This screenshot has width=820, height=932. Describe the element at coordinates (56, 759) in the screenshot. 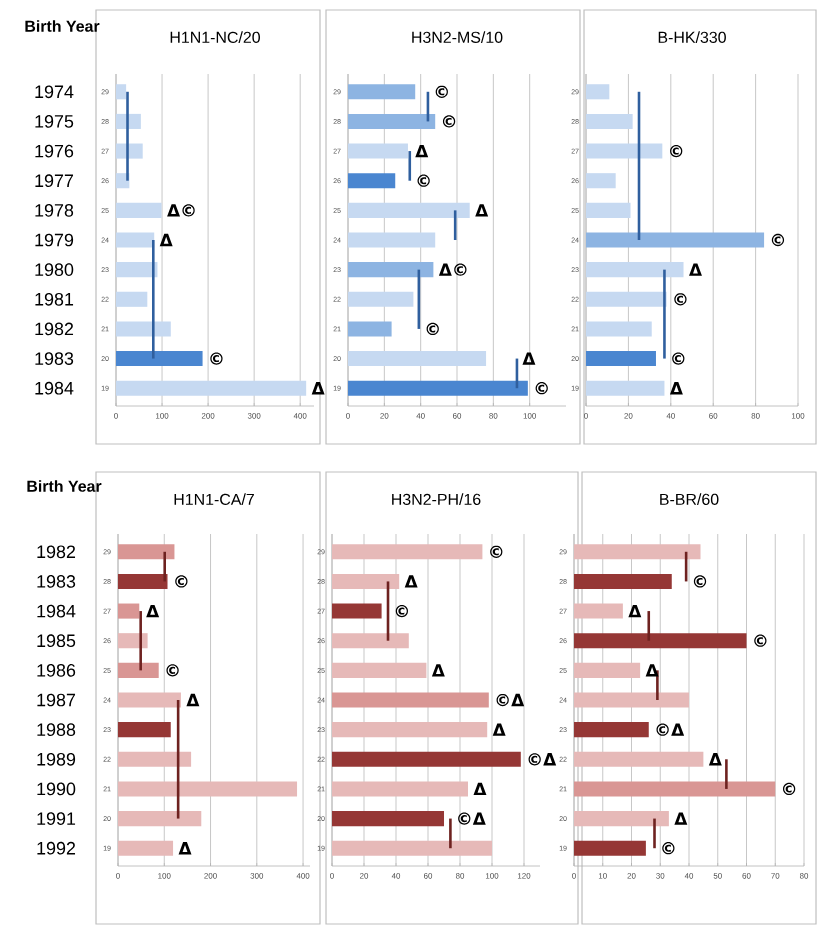

I see `text: 1989` at that location.